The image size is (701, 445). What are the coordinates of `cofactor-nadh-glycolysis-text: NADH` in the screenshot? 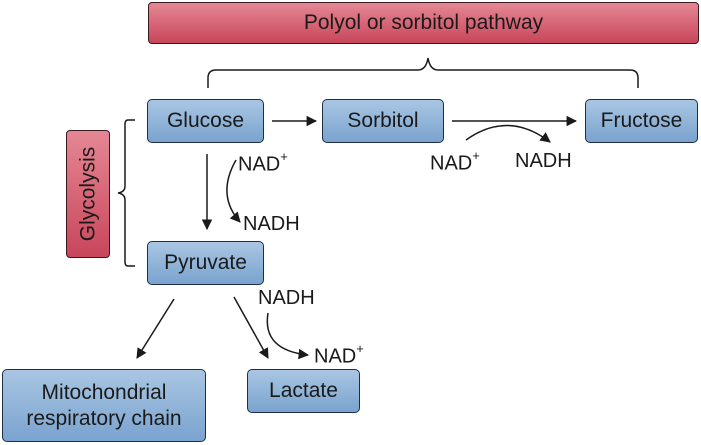 It's located at (271, 224).